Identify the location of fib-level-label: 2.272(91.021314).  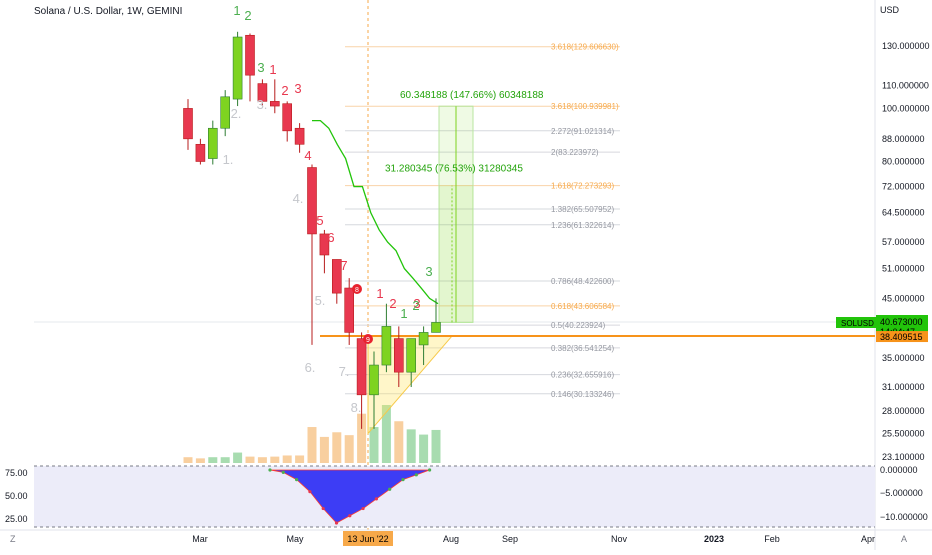
(583, 131).